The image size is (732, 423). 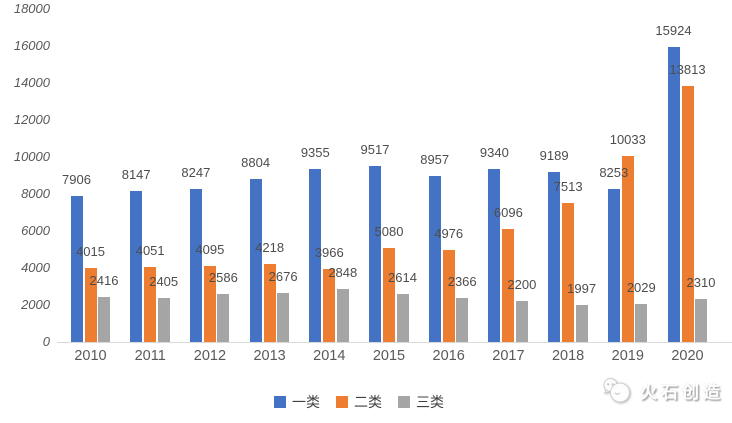 I want to click on data-label: 8247, so click(x=196, y=173).